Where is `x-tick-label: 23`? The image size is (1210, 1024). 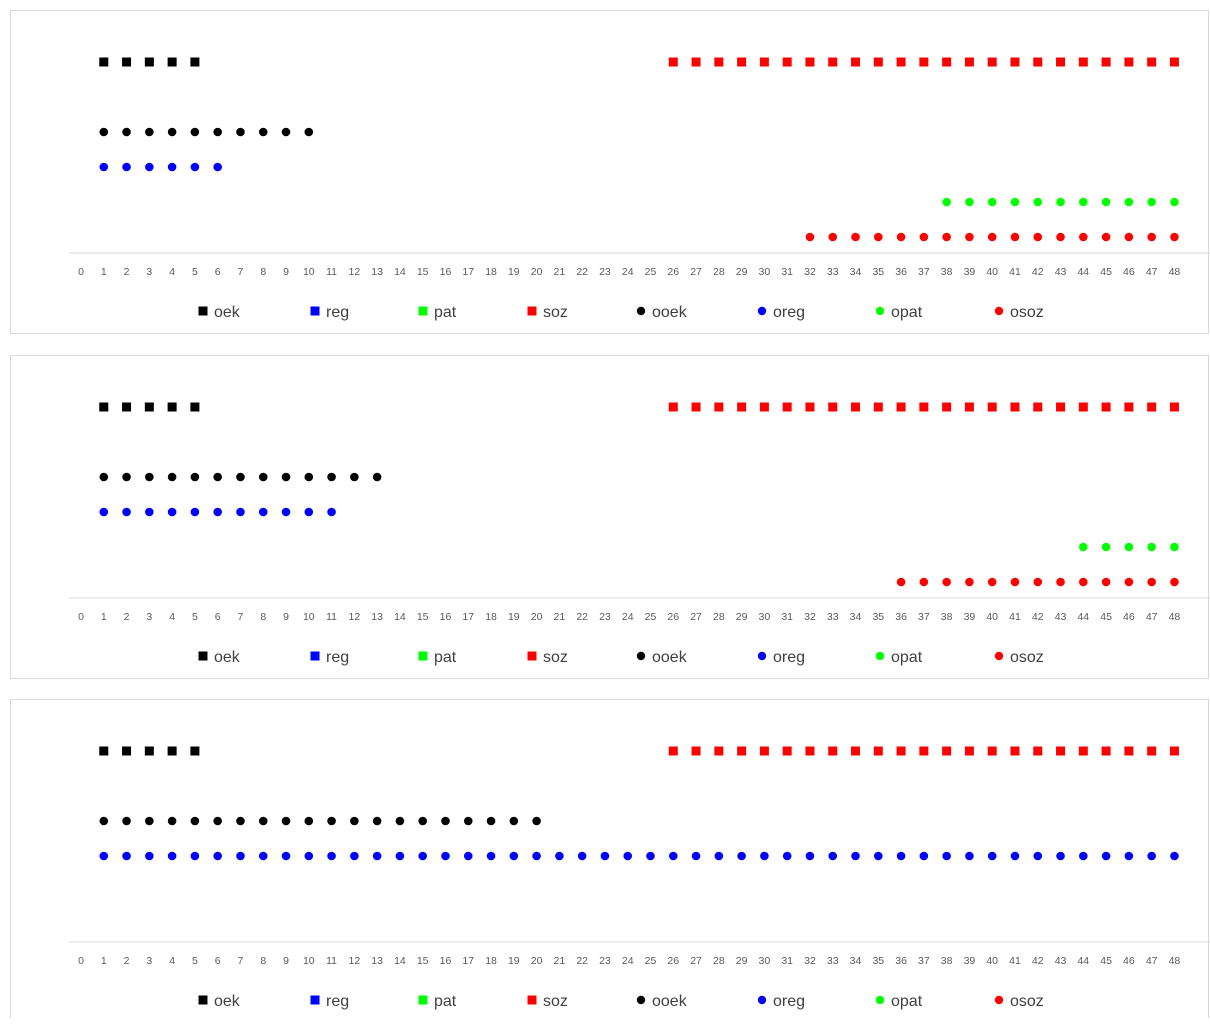 x-tick-label: 23 is located at coordinates (605, 272).